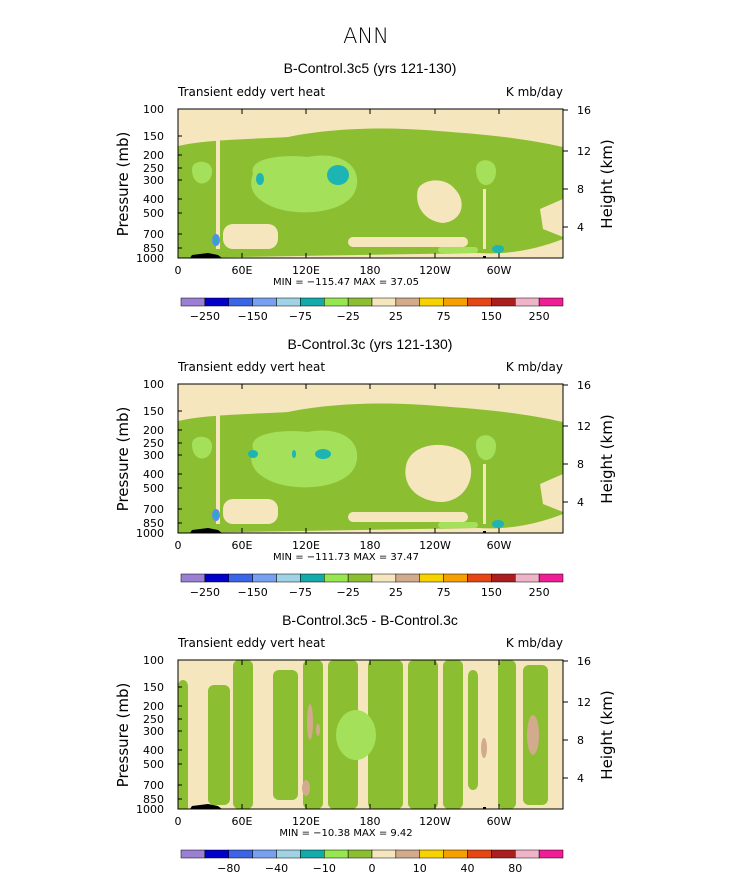 The height and width of the screenshot is (873, 733). Describe the element at coordinates (150, 258) in the screenshot. I see `y-tick-label: 1000` at that location.